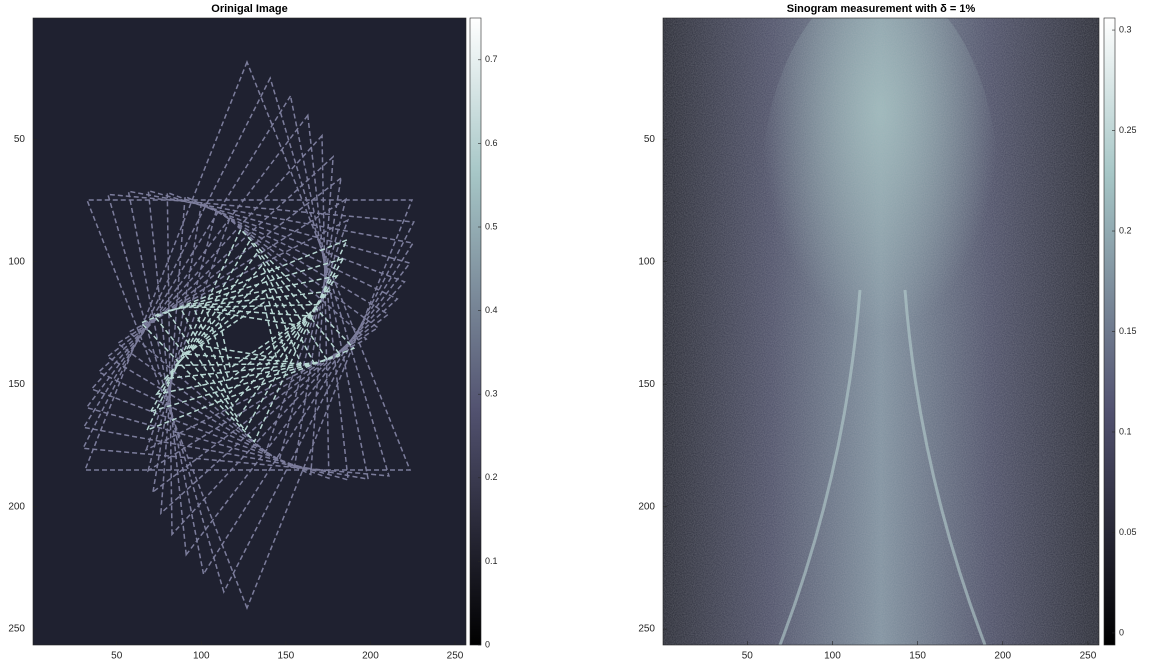 This screenshot has width=1171, height=666. I want to click on colorbar, so click(475, 331).